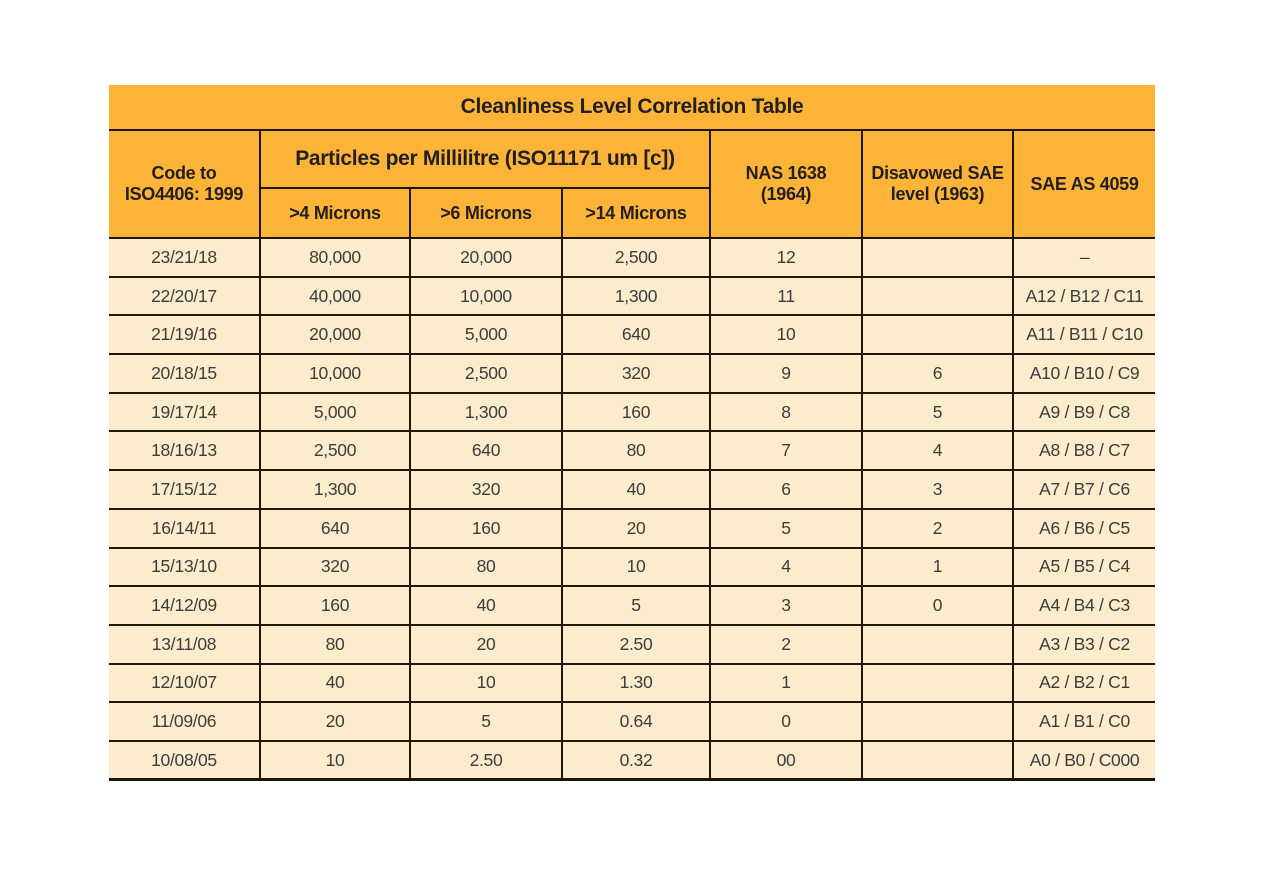 This screenshot has width=1263, height=893. Describe the element at coordinates (786, 760) in the screenshot. I see `table-cell: 00` at that location.